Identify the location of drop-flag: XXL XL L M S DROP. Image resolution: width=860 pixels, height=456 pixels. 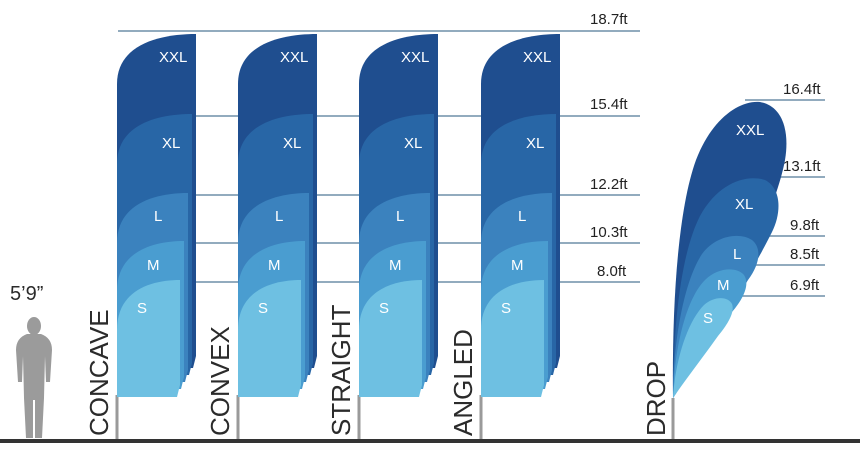
(714, 270).